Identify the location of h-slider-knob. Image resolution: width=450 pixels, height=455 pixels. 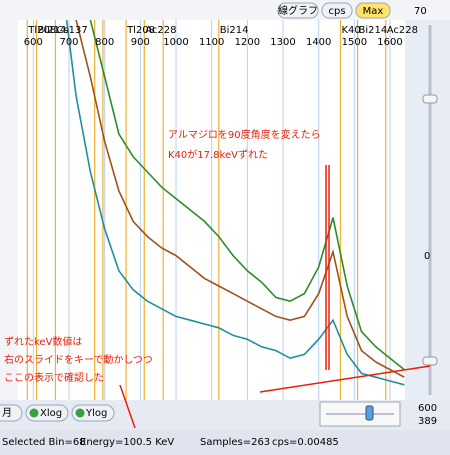
(369, 413).